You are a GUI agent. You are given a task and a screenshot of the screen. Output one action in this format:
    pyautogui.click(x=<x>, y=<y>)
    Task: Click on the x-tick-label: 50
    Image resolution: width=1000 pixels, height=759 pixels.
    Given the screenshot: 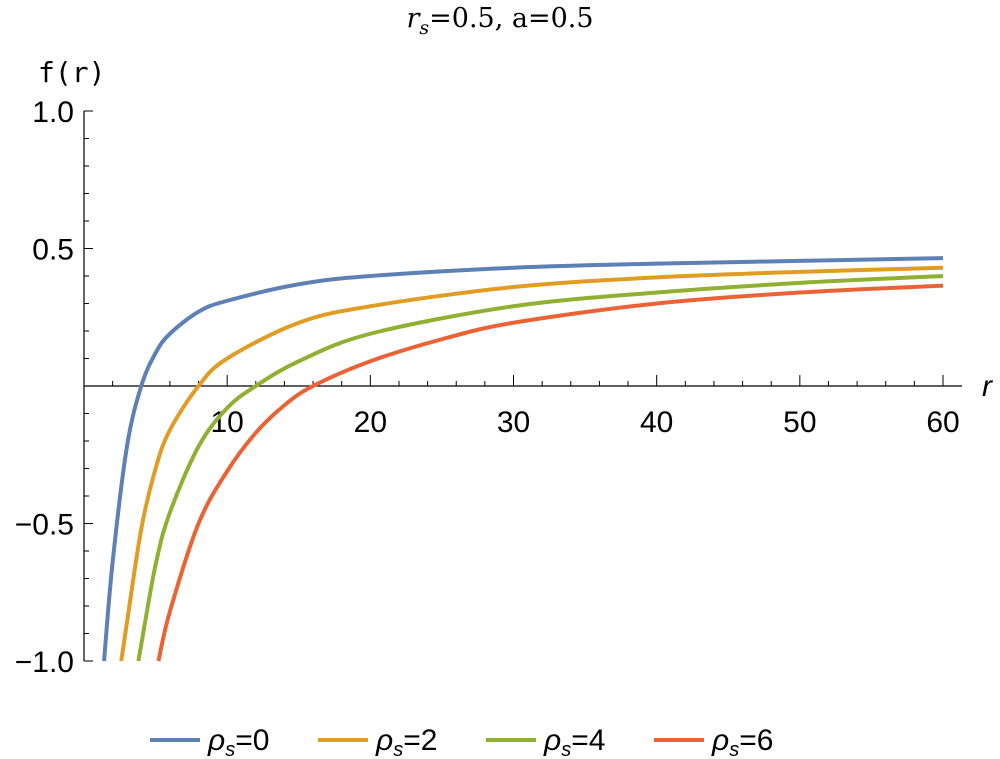 What is the action you would take?
    pyautogui.click(x=799, y=422)
    